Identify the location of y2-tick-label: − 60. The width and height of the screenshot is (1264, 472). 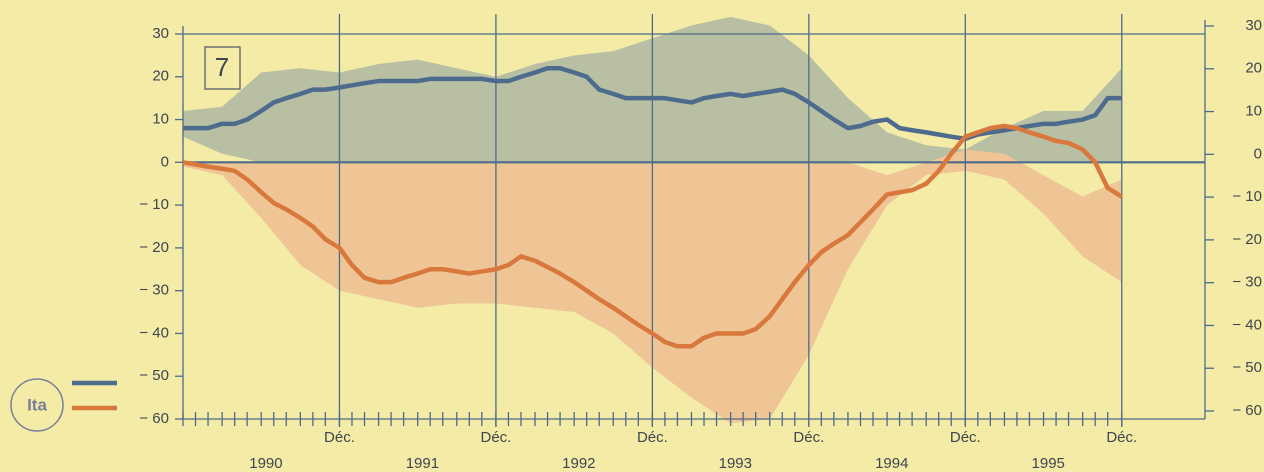
(1247, 410).